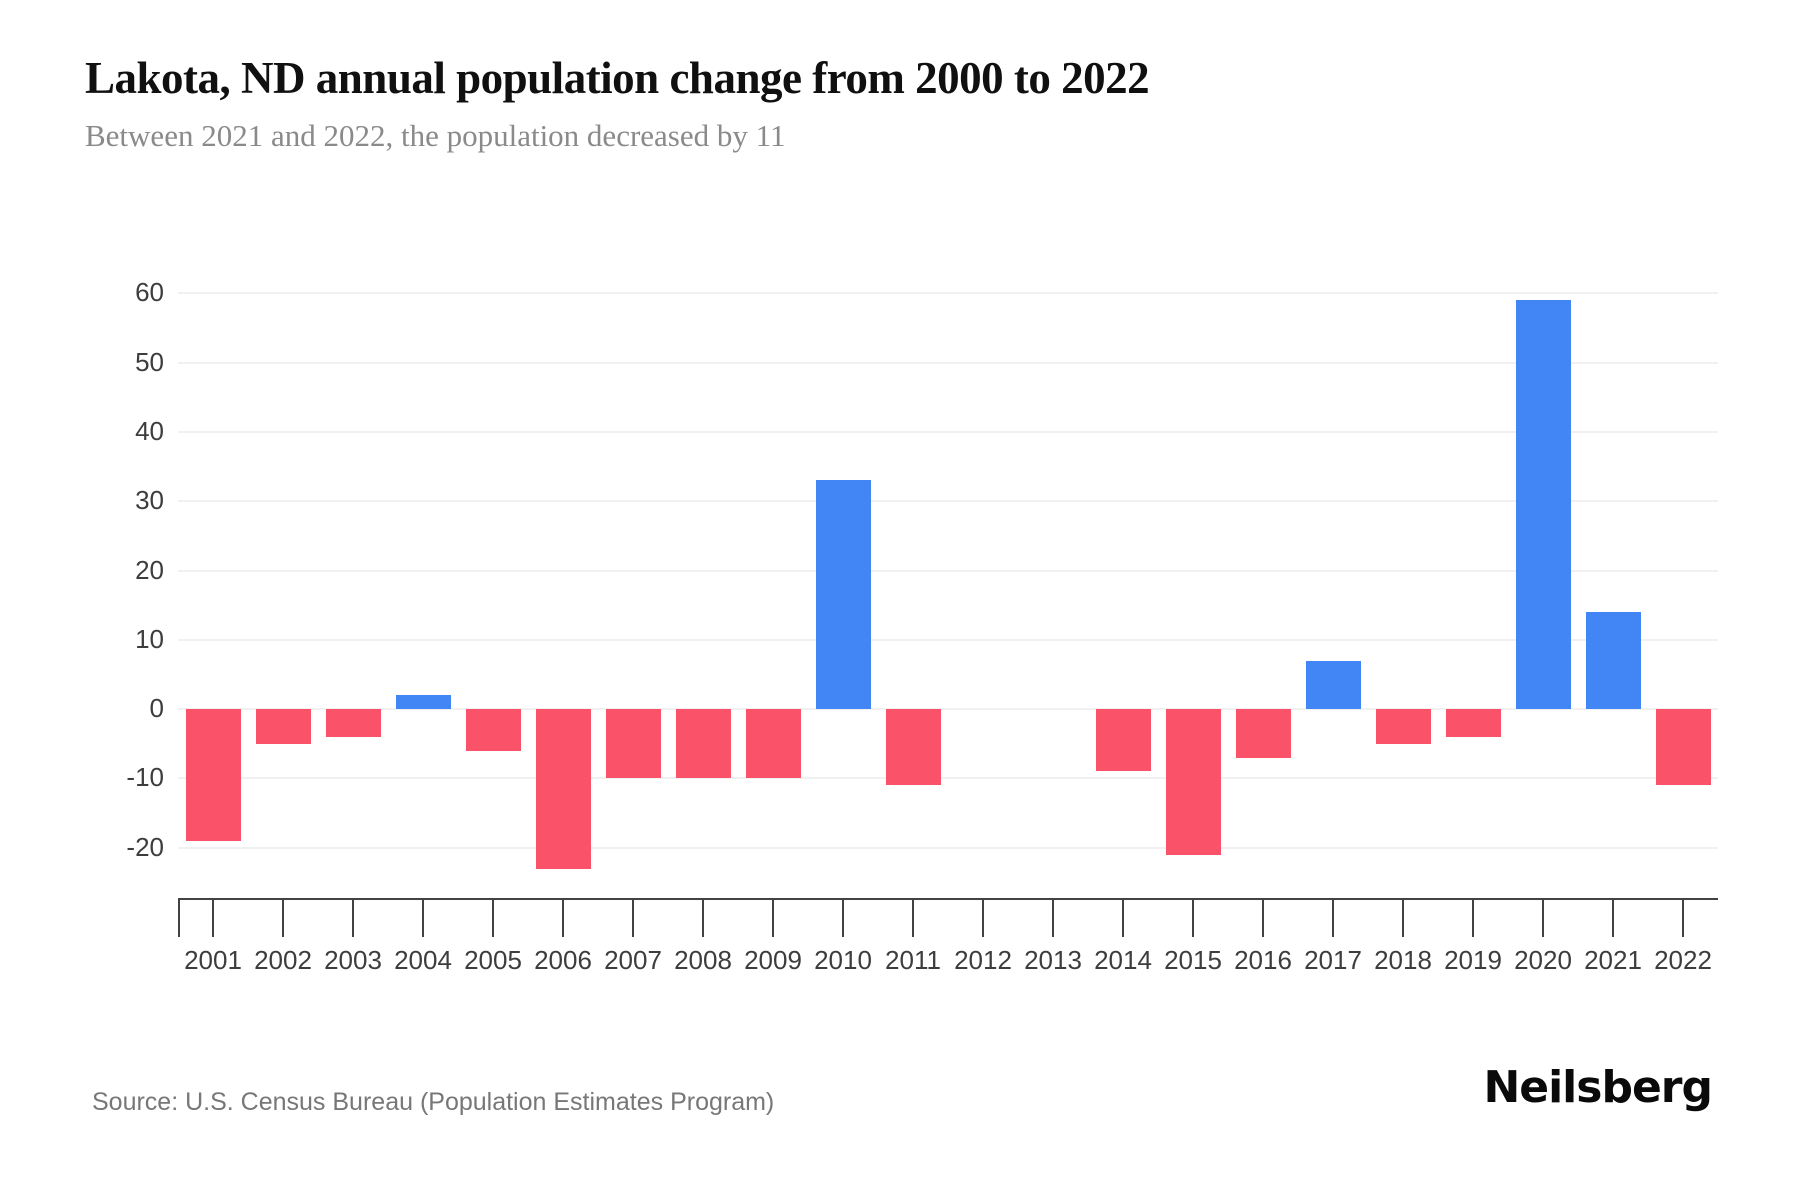  Describe the element at coordinates (1123, 960) in the screenshot. I see `x-axis-label-2014: 2014` at that location.